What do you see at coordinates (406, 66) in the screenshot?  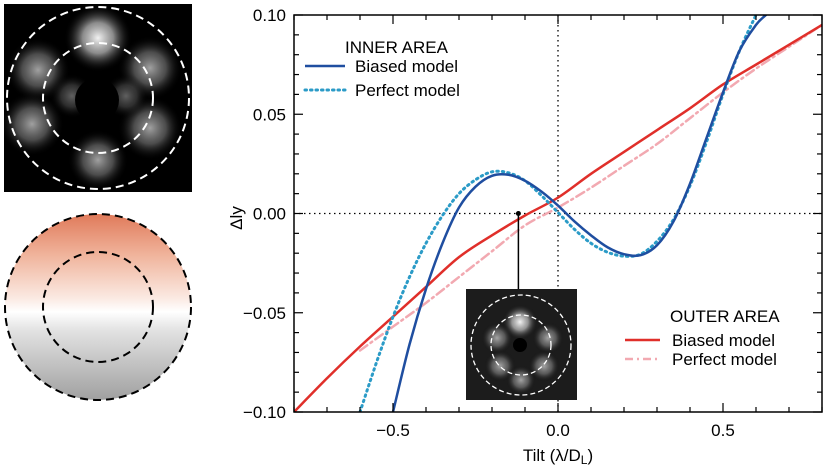 I see `inner-biased-legend-label: Biased model` at bounding box center [406, 66].